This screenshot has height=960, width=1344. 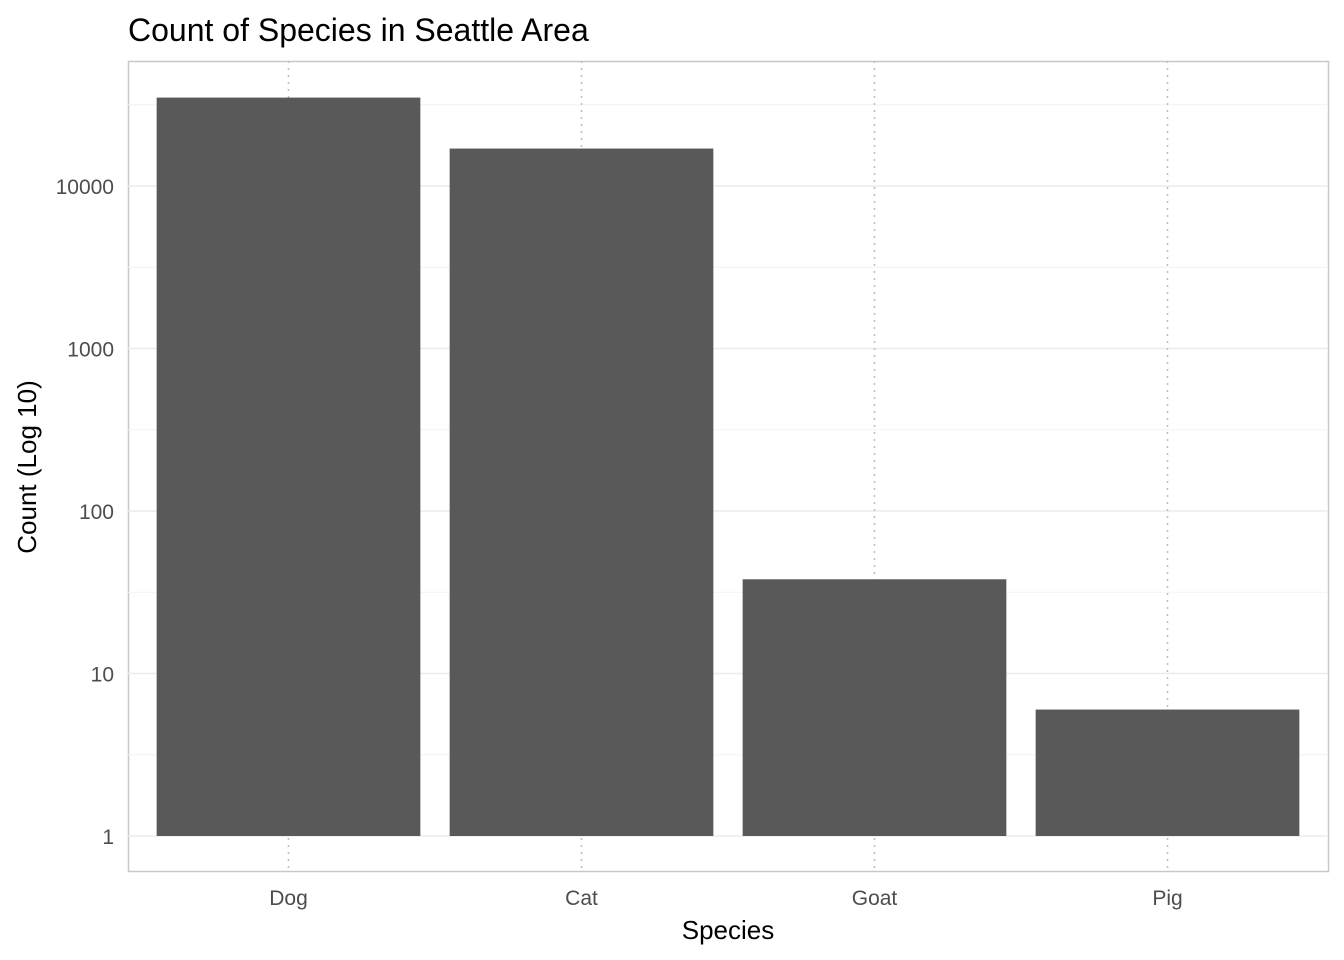 I want to click on chart-title: Count of Species in Seattle Area, so click(x=358, y=30).